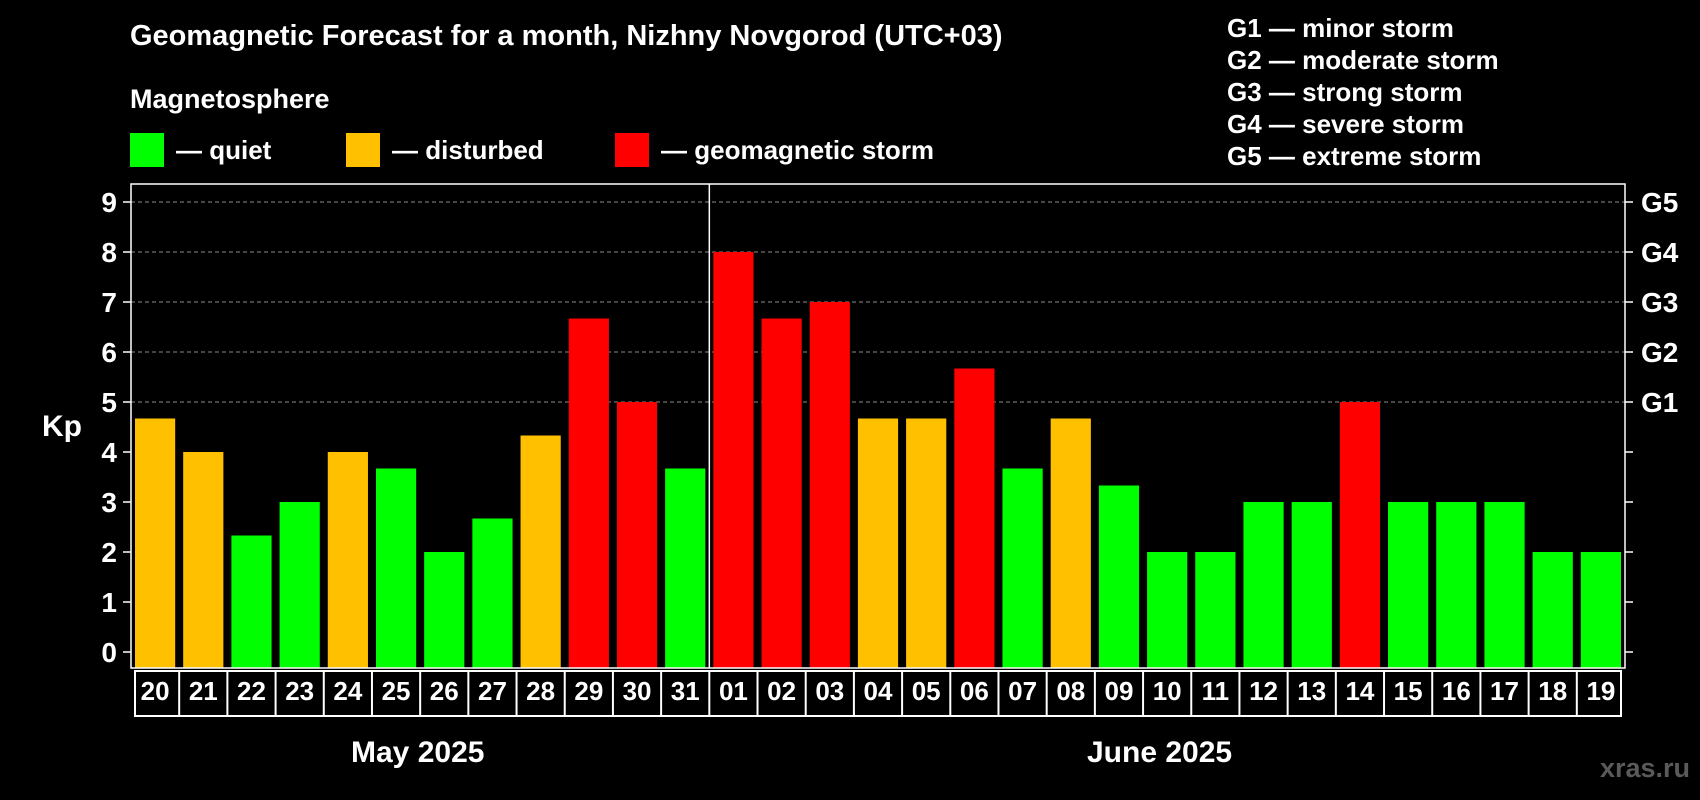  Describe the element at coordinates (1644, 768) in the screenshot. I see `watermark: xras.ru` at that location.